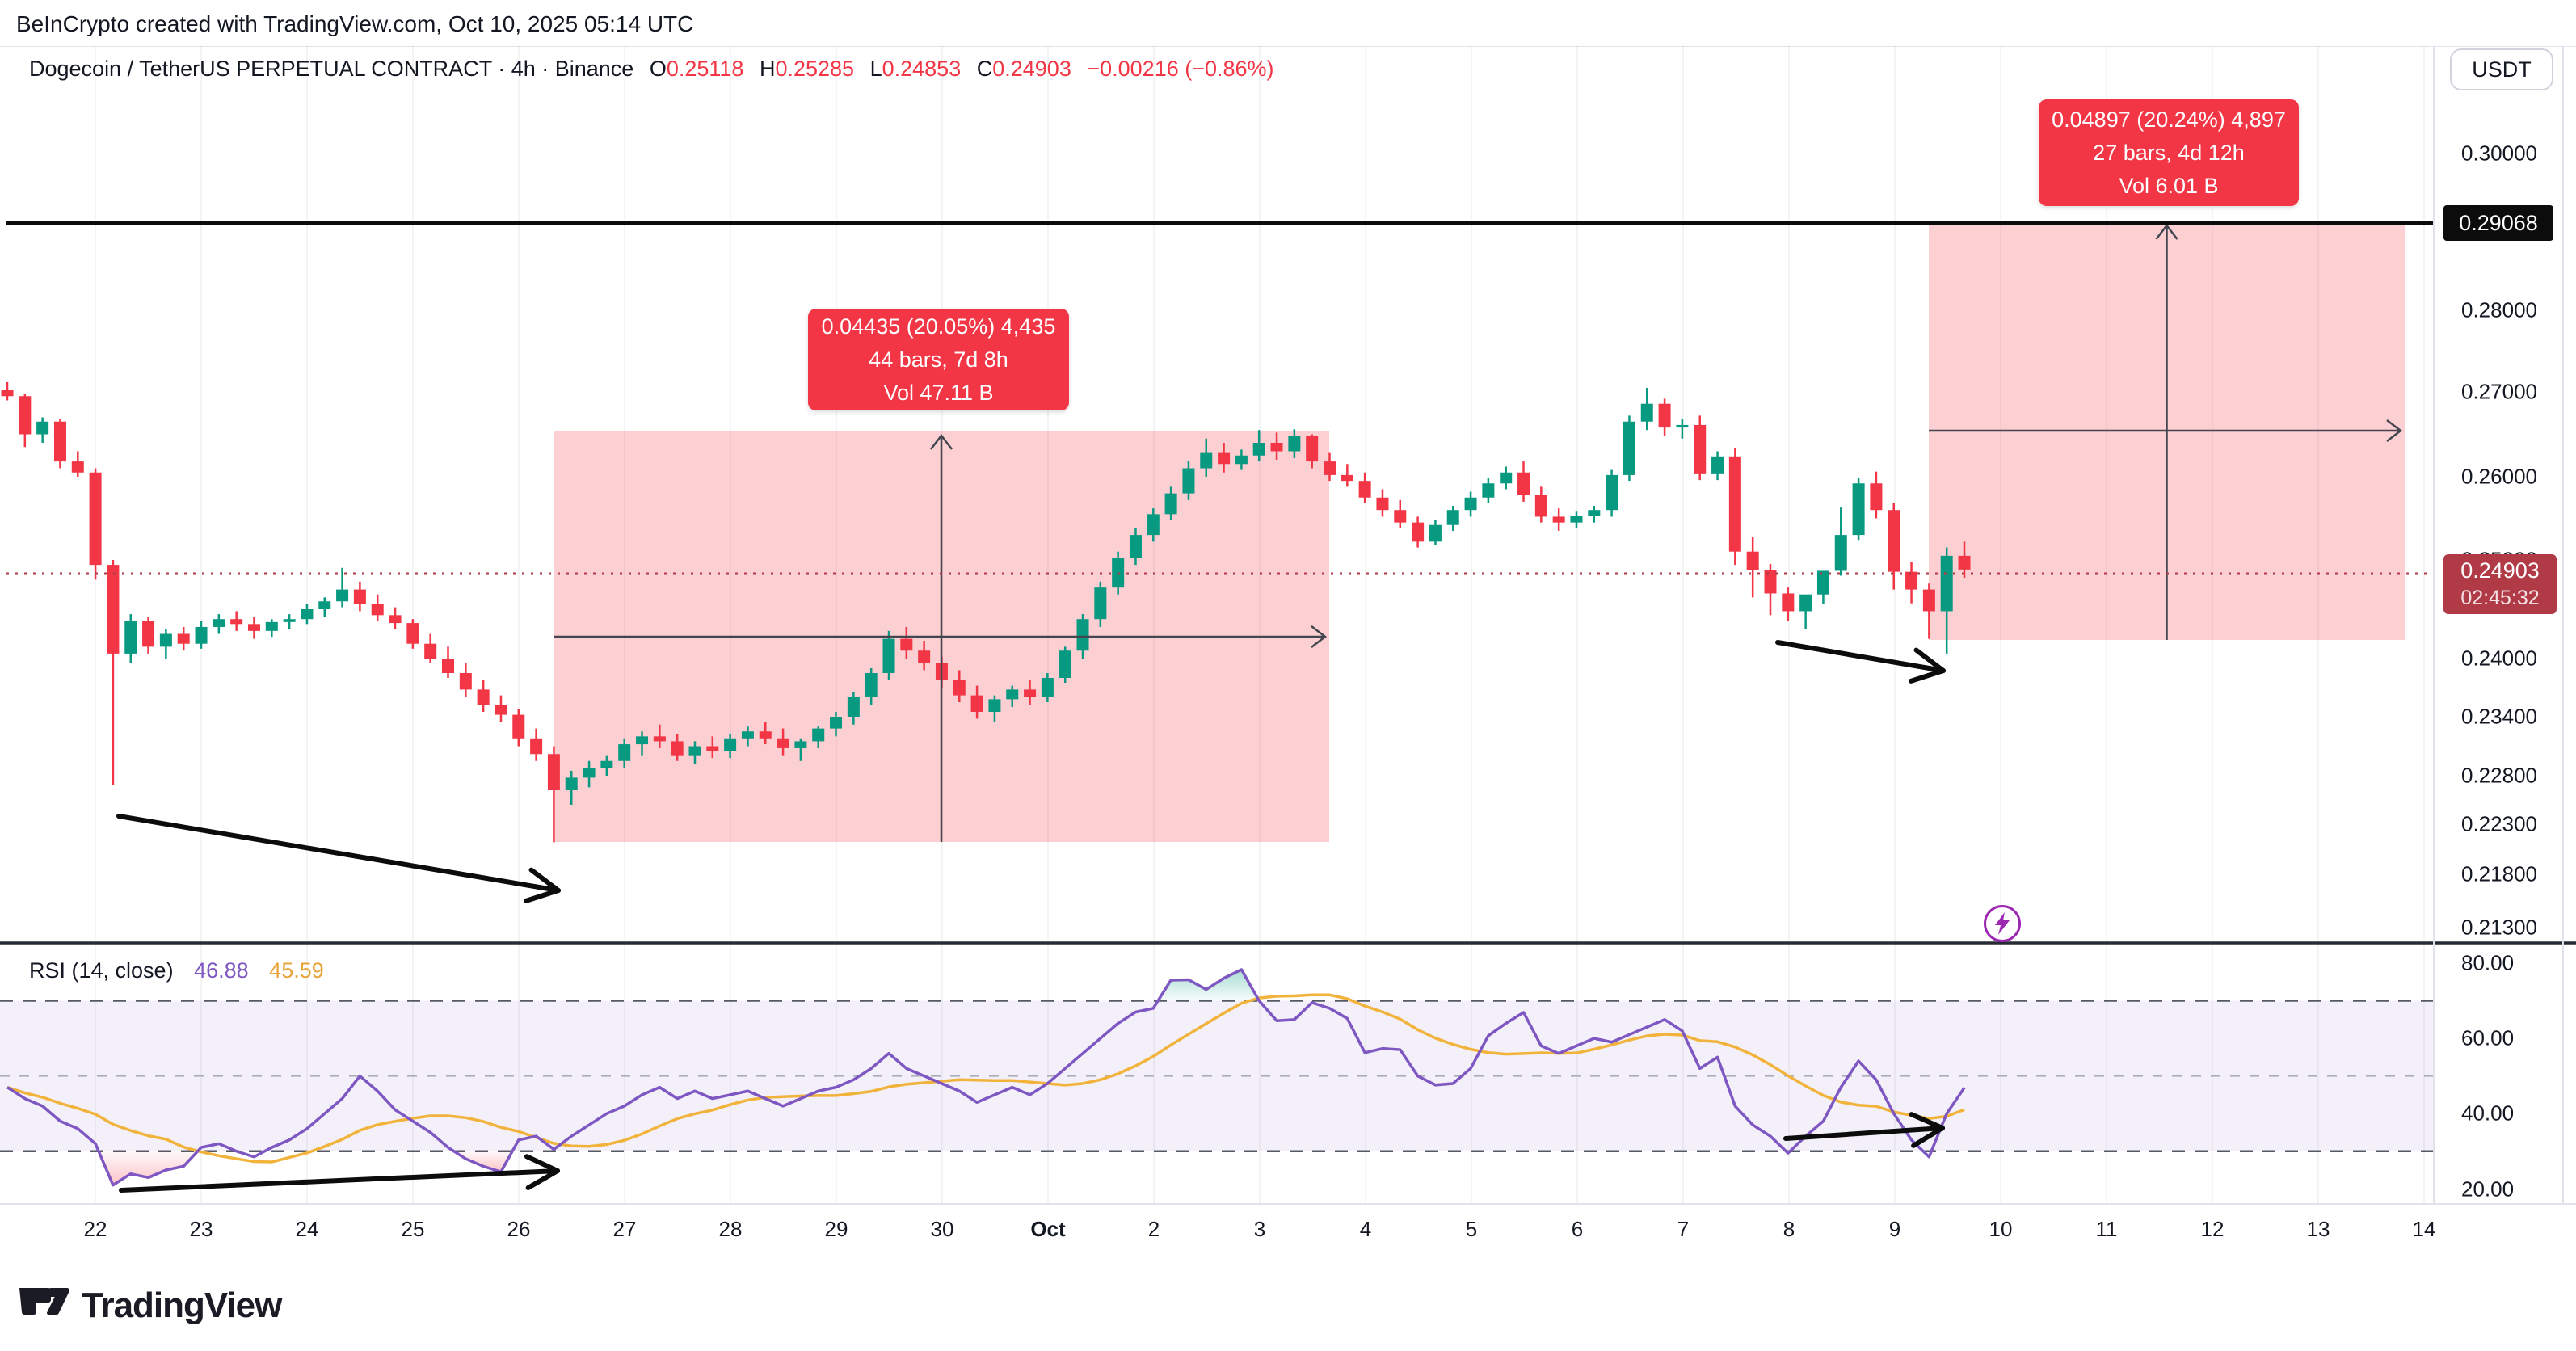 The image size is (2576, 1351). Describe the element at coordinates (2500, 570) in the screenshot. I see `last-price-value: 0.24903` at that location.